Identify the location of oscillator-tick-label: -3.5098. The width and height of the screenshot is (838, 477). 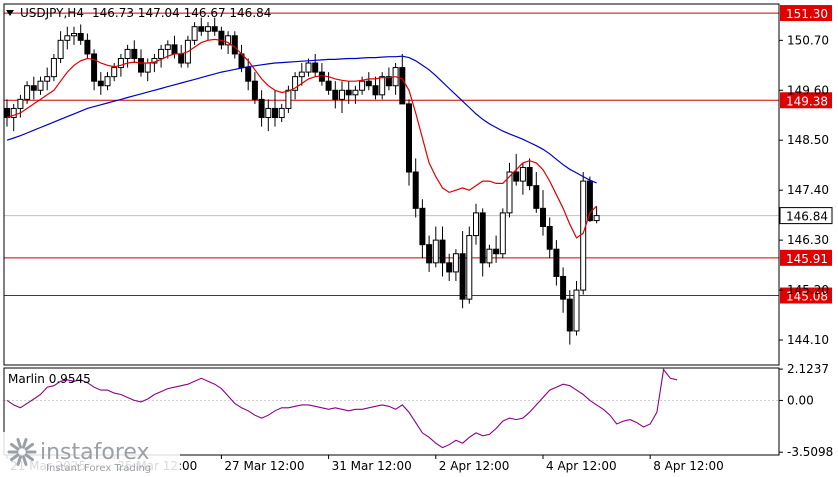
(810, 452).